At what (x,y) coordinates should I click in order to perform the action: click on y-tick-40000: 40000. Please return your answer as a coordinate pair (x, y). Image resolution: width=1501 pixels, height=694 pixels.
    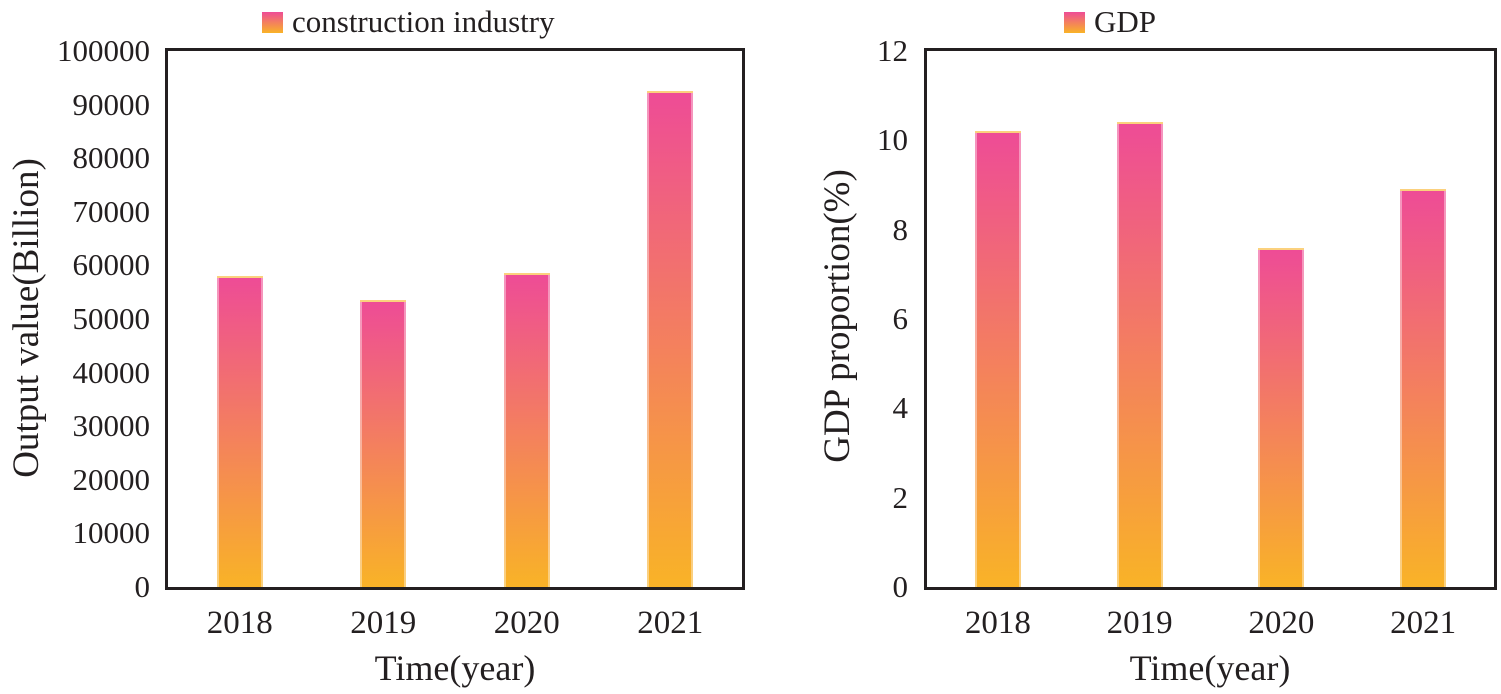
    Looking at the image, I should click on (111, 372).